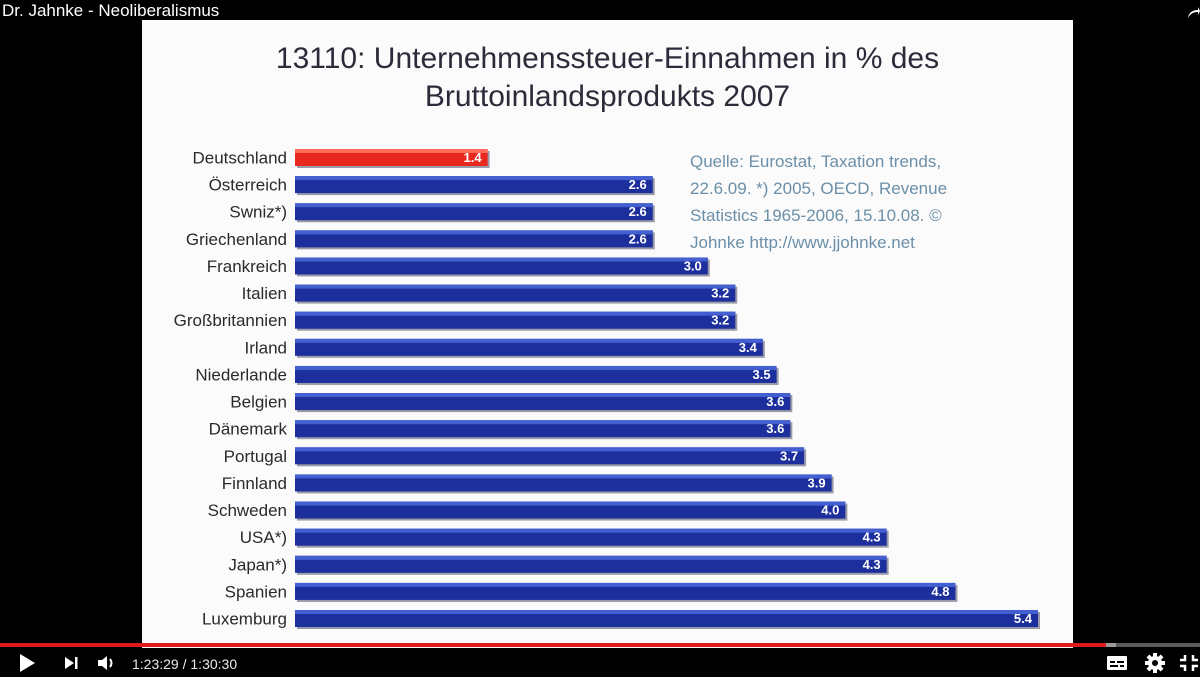  I want to click on category-label: Frankreich, so click(247, 266).